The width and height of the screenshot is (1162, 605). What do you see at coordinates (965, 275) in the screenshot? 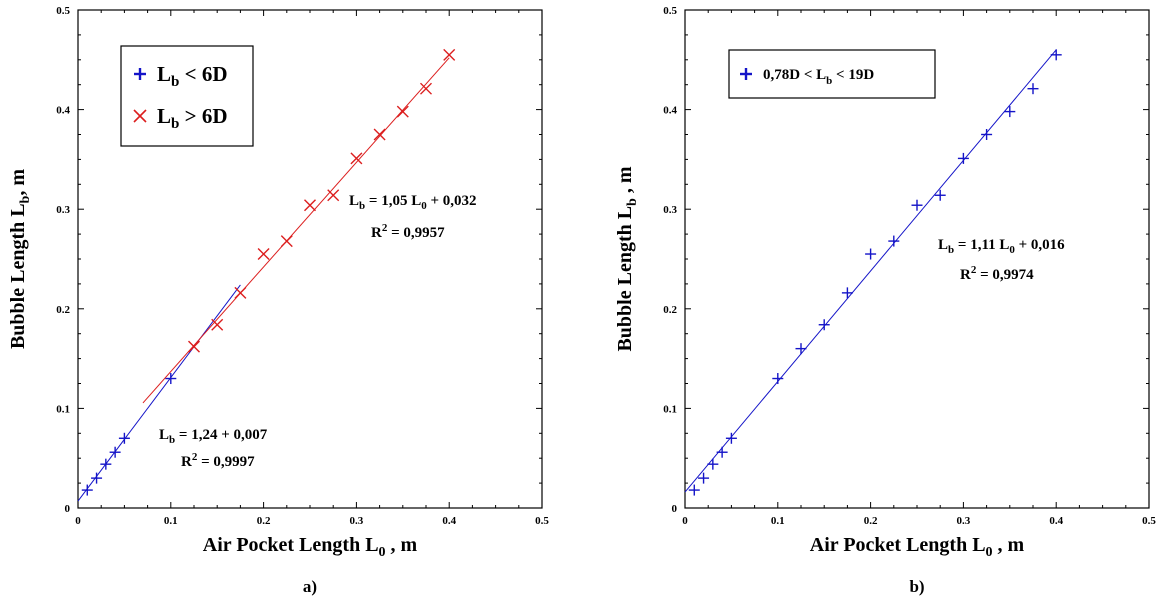
I see `text-part: R` at bounding box center [965, 275].